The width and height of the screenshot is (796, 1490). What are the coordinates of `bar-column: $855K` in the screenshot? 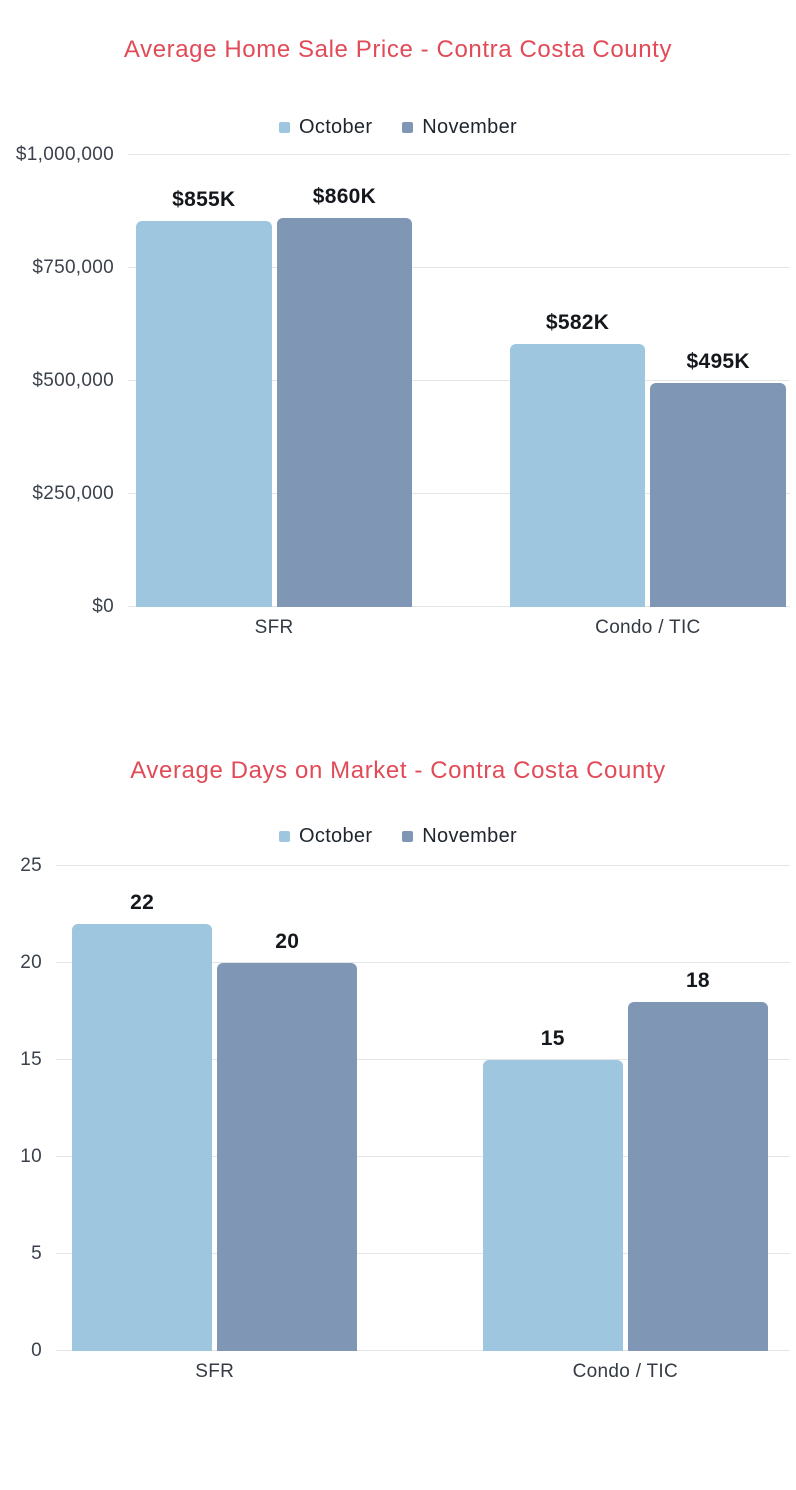 It's located at (204, 381).